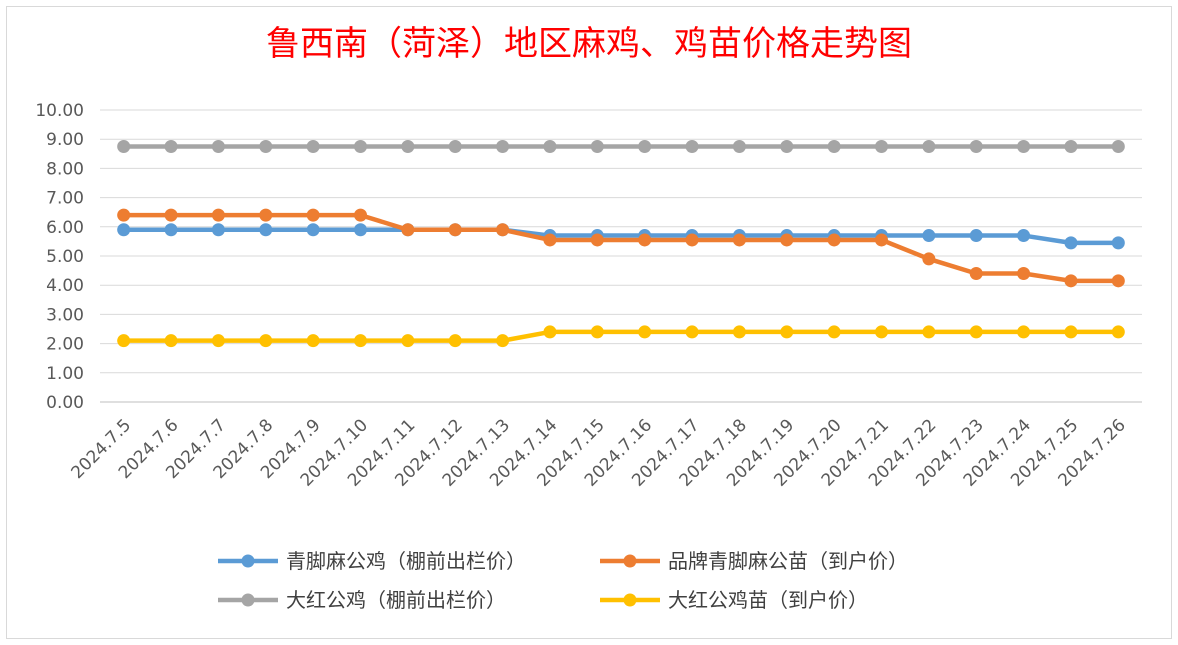 The image size is (1178, 645). I want to click on legend-item: 品牌青脚麻公苗（到户价）, so click(754, 561).